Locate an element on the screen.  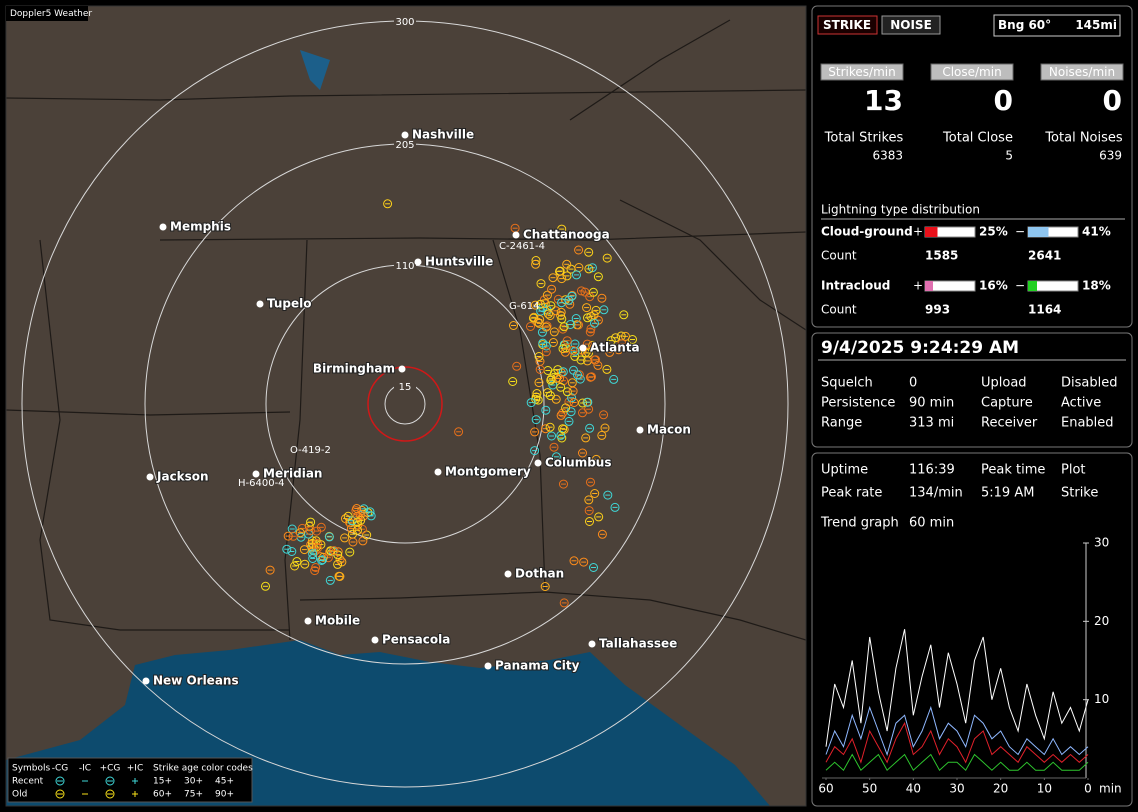
status-text: 90 min is located at coordinates (931, 403).